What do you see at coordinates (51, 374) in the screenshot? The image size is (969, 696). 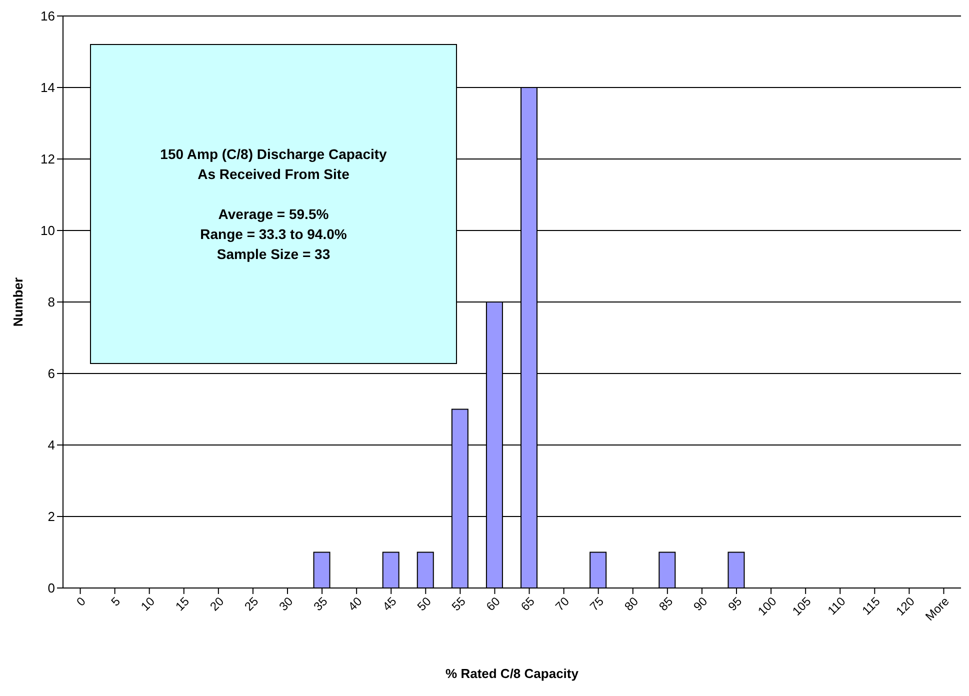 I see `y-tick-label: 6` at bounding box center [51, 374].